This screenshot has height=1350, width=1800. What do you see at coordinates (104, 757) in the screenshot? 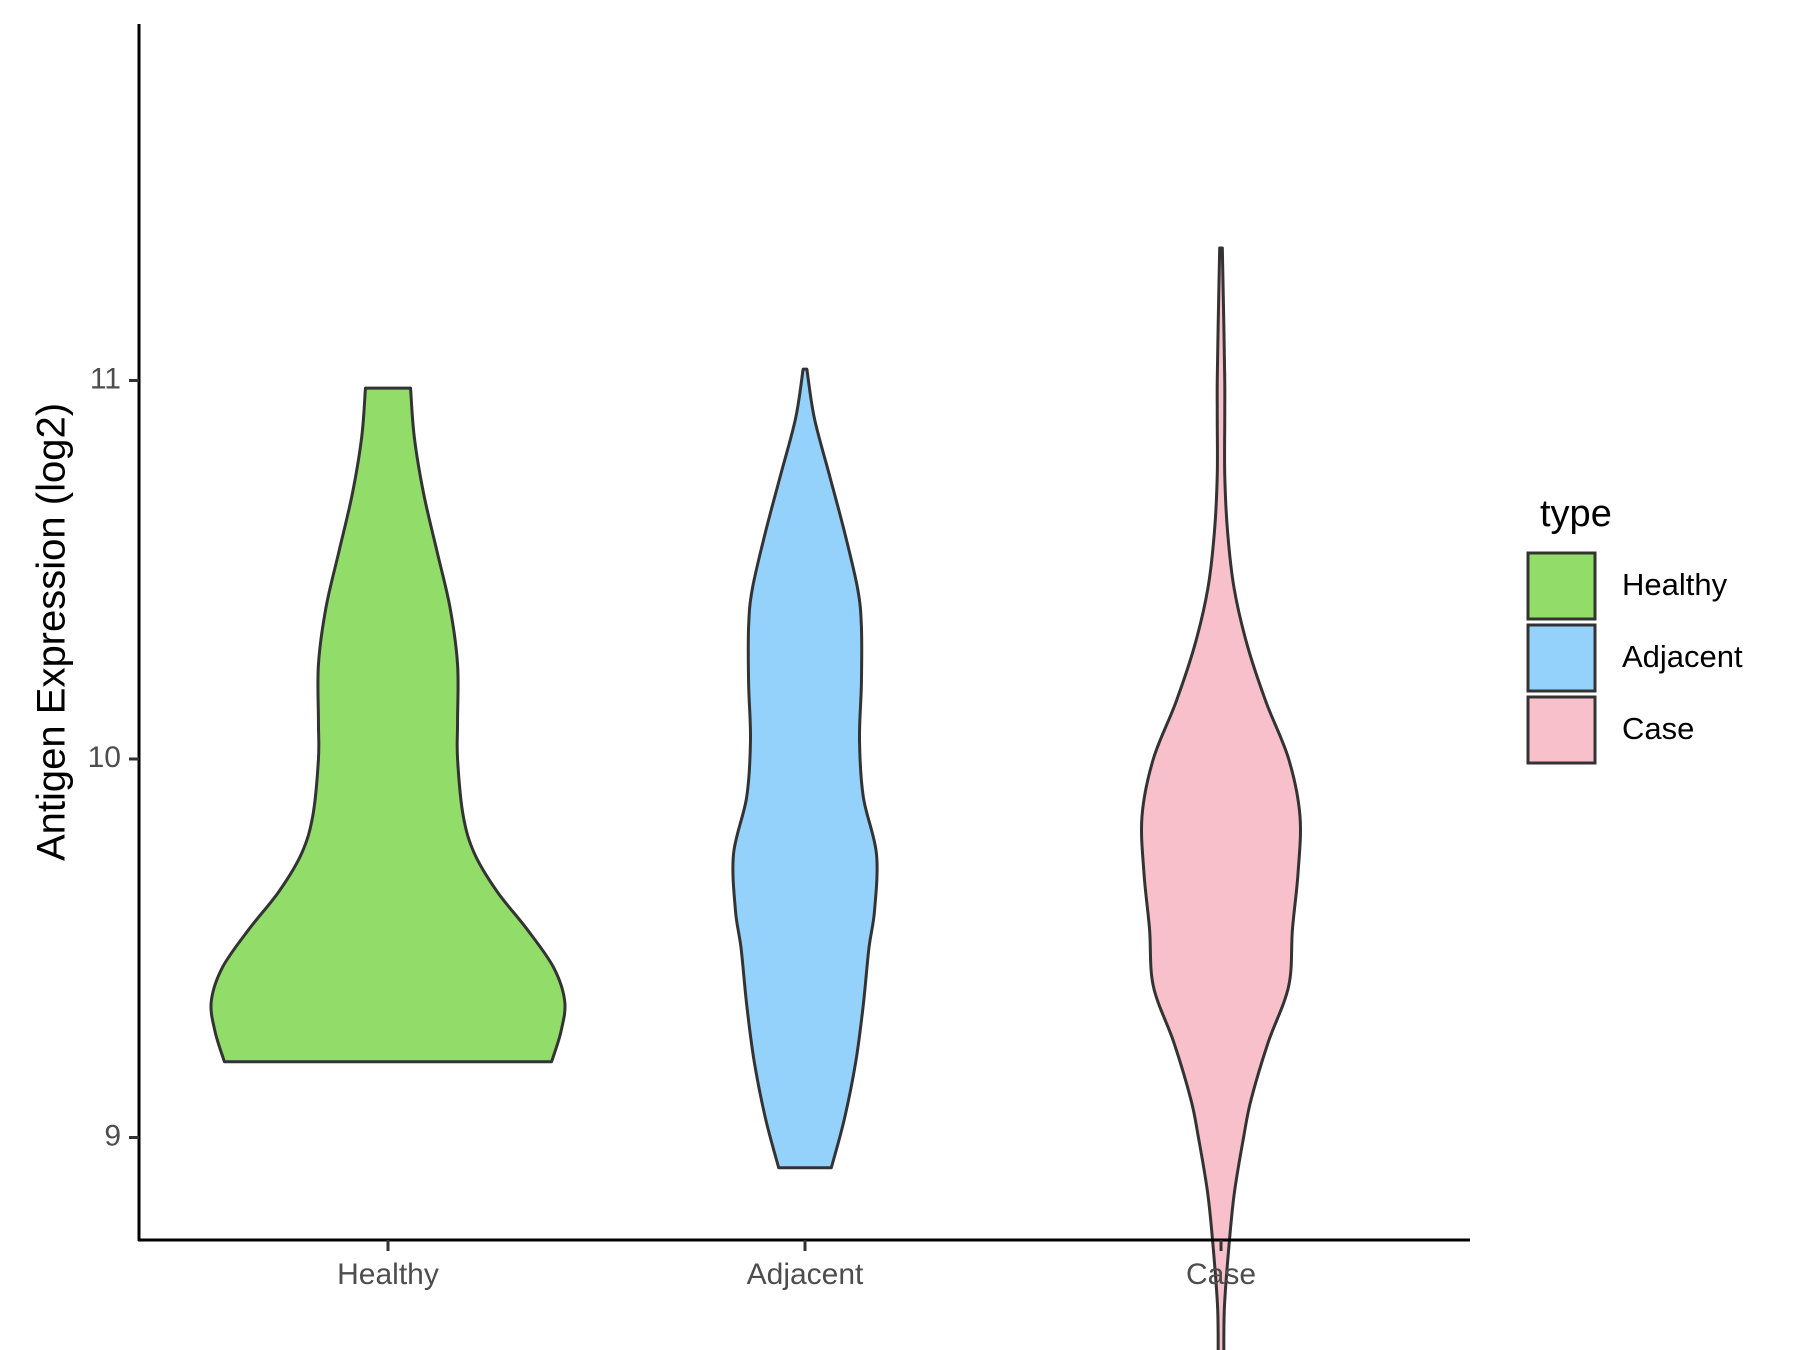
I see `y-tick-label: 10` at bounding box center [104, 757].